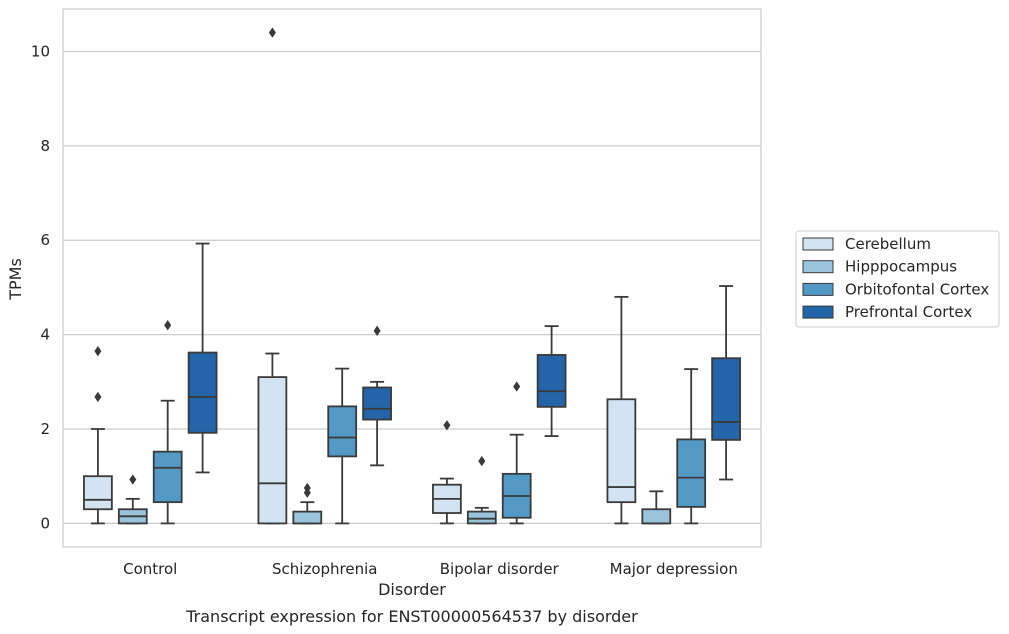 This screenshot has height=634, width=1009. Describe the element at coordinates (45, 523) in the screenshot. I see `y-tick-label: 0` at that location.